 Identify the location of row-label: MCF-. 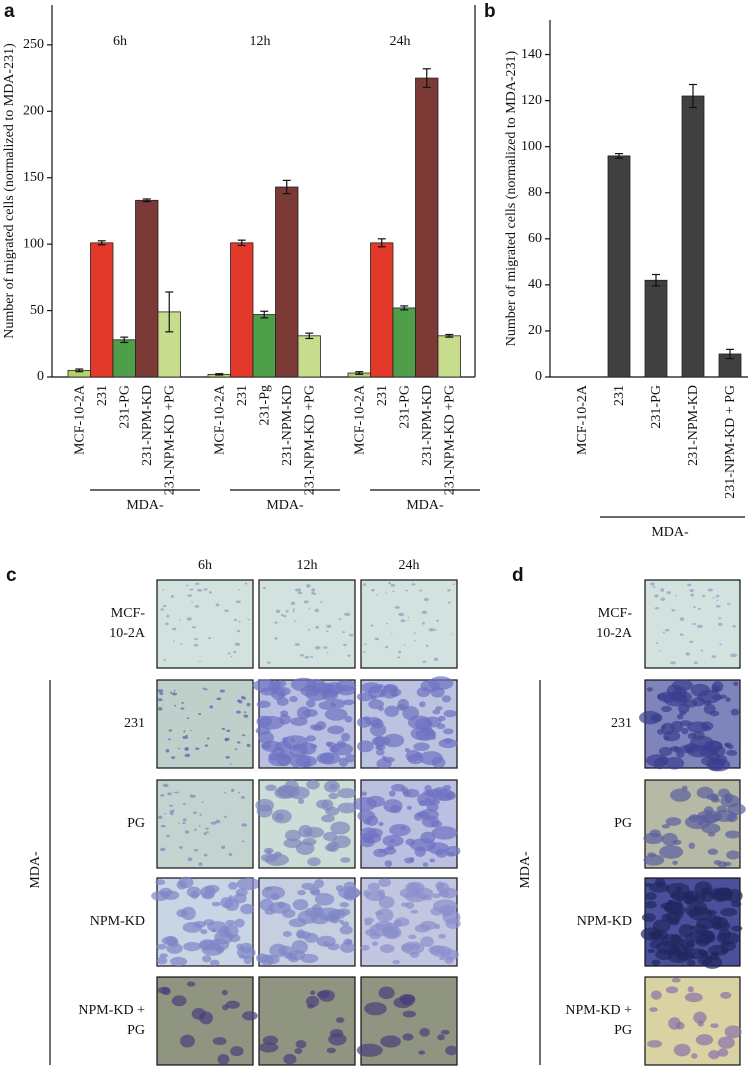
(128, 613).